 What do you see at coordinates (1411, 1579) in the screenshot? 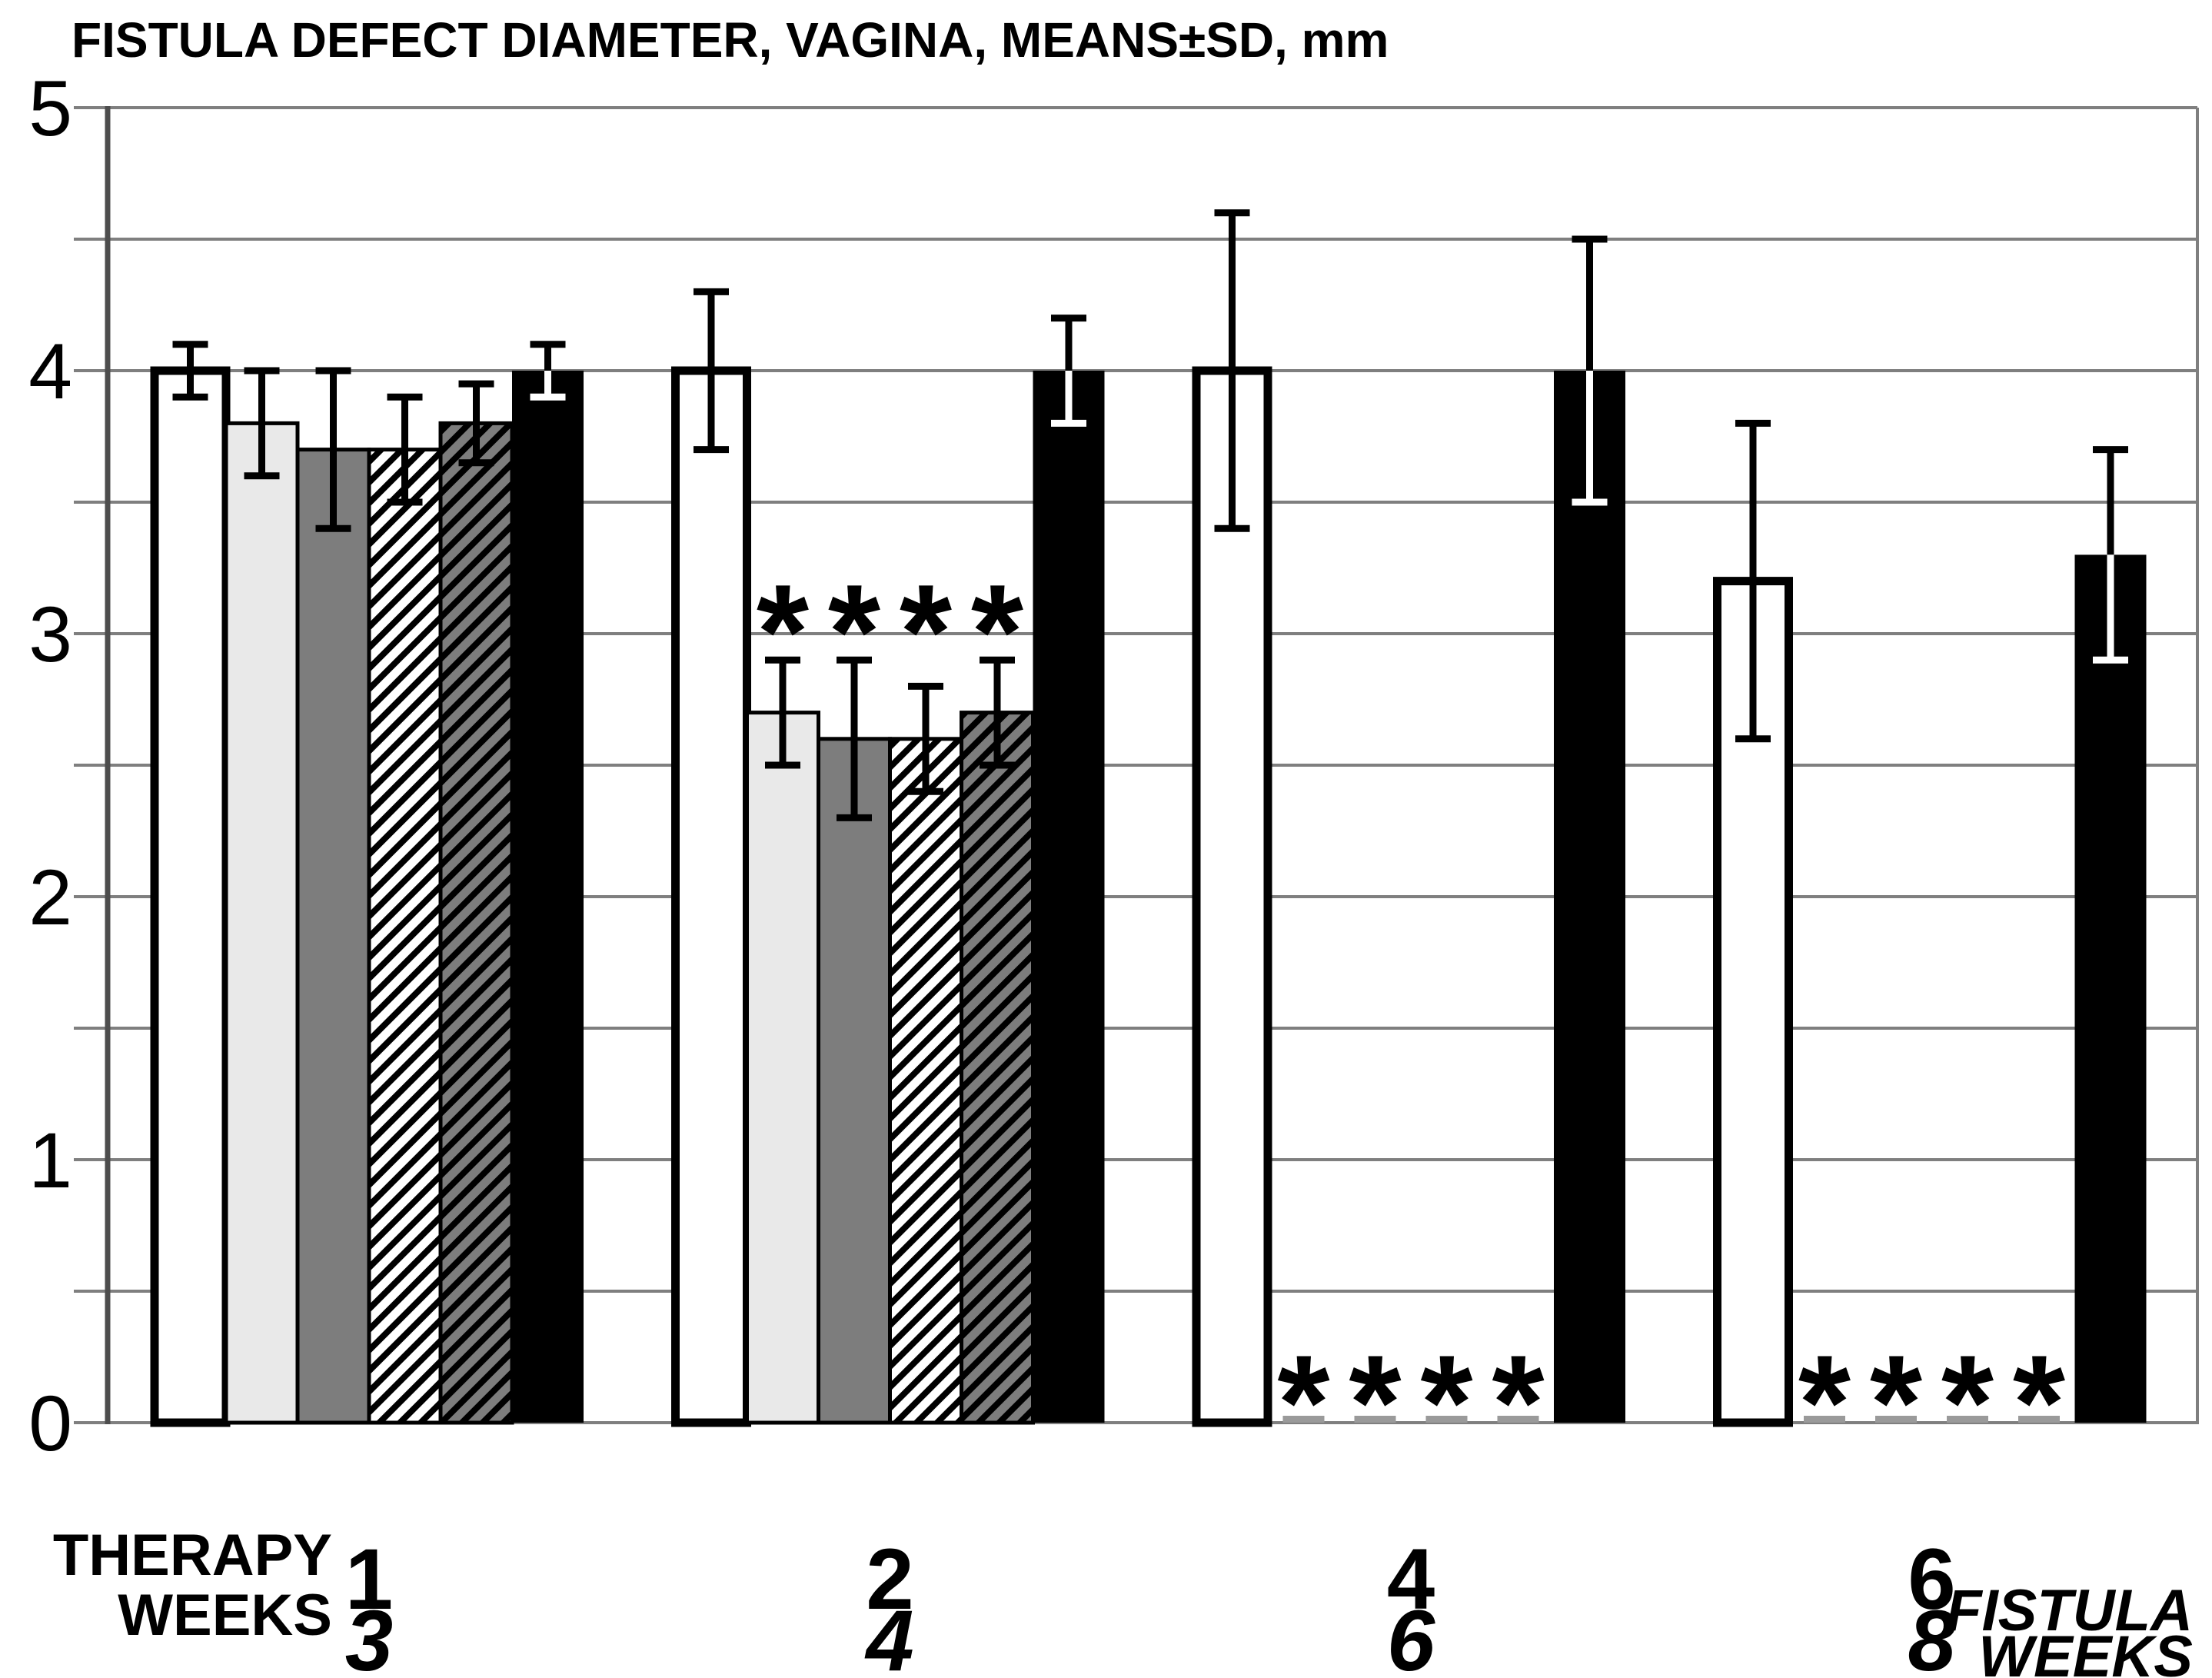
I see `therapy-weeks-value: 4` at bounding box center [1411, 1579].